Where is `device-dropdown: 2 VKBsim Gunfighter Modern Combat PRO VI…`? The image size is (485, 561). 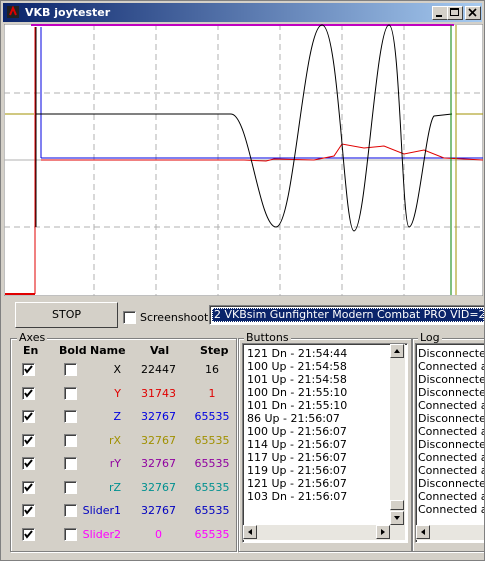 device-dropdown: 2 VKBsim Gunfighter Modern Combat PRO VI… is located at coordinates (346, 315).